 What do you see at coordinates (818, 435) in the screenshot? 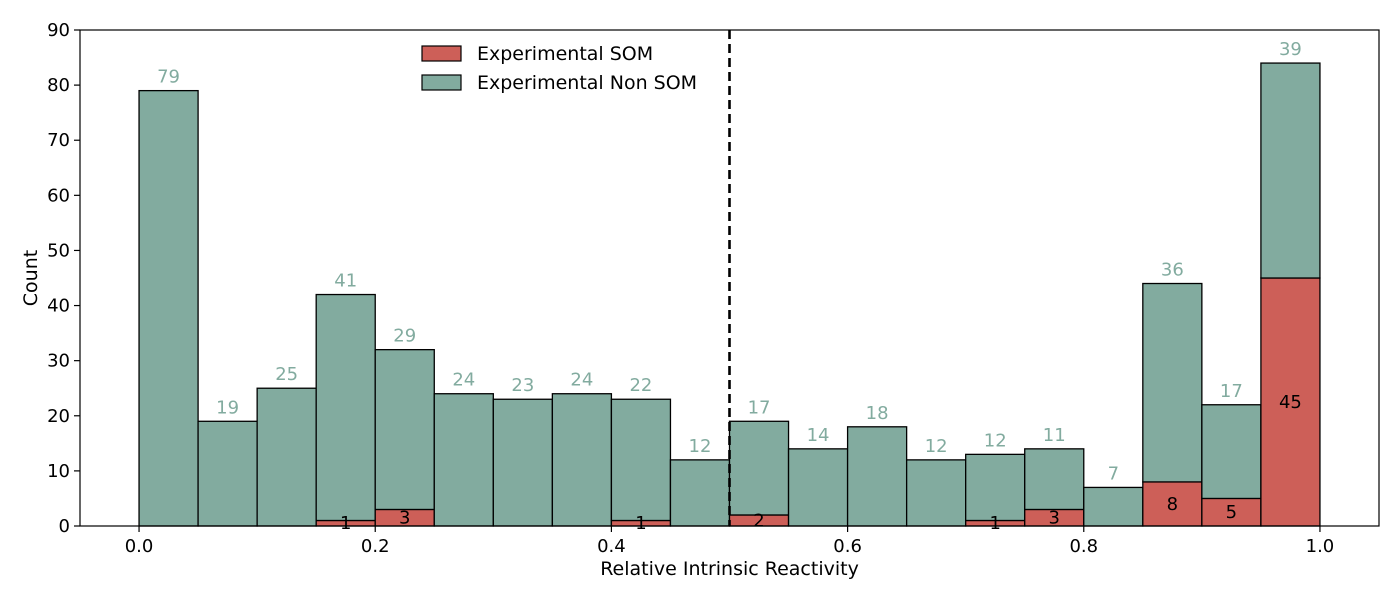
I see `non-som-count-label: 14` at bounding box center [818, 435].